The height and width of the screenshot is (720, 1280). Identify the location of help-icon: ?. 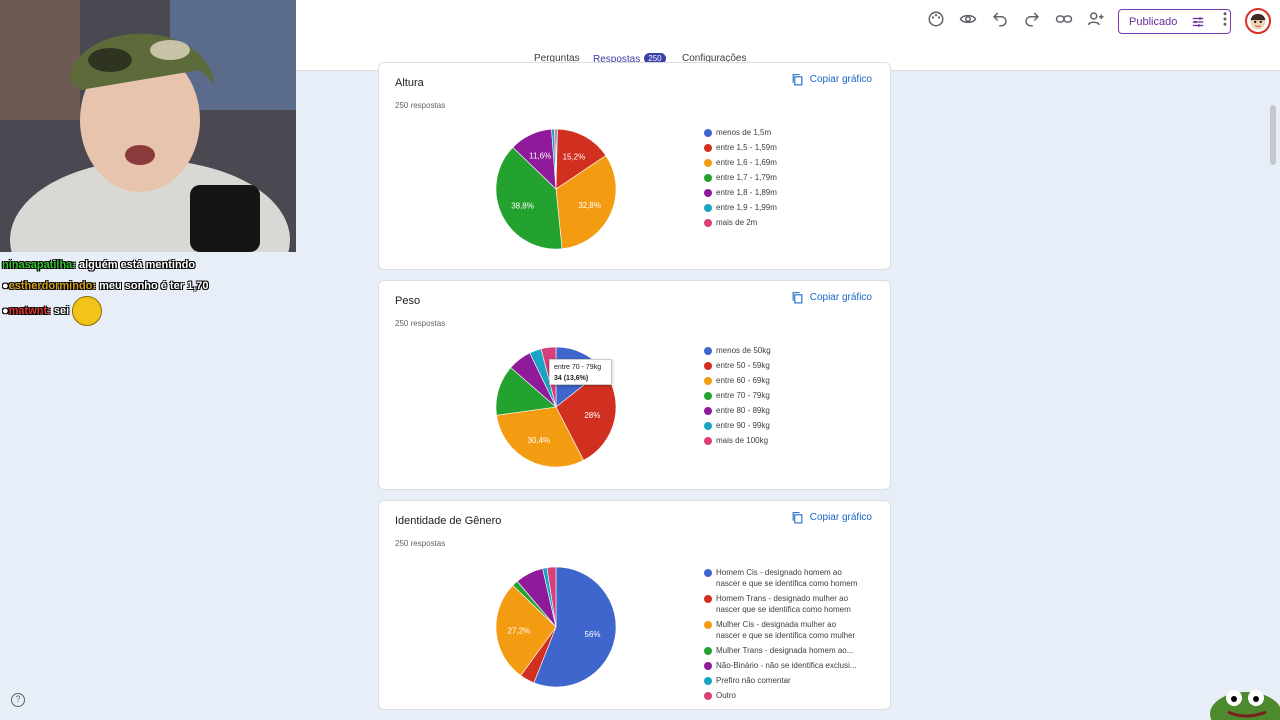
(18, 700).